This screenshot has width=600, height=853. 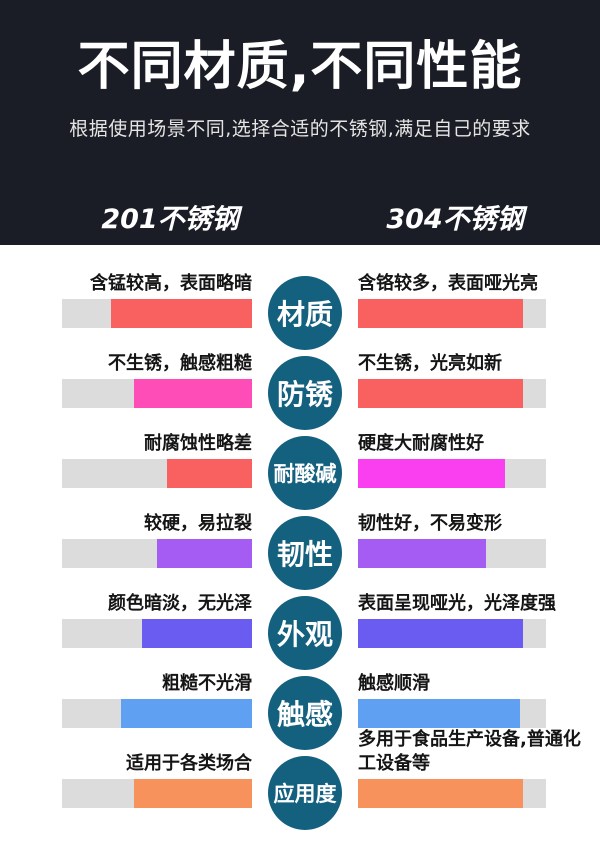 I want to click on right-cell: 触感顺滑, so click(x=479, y=700).